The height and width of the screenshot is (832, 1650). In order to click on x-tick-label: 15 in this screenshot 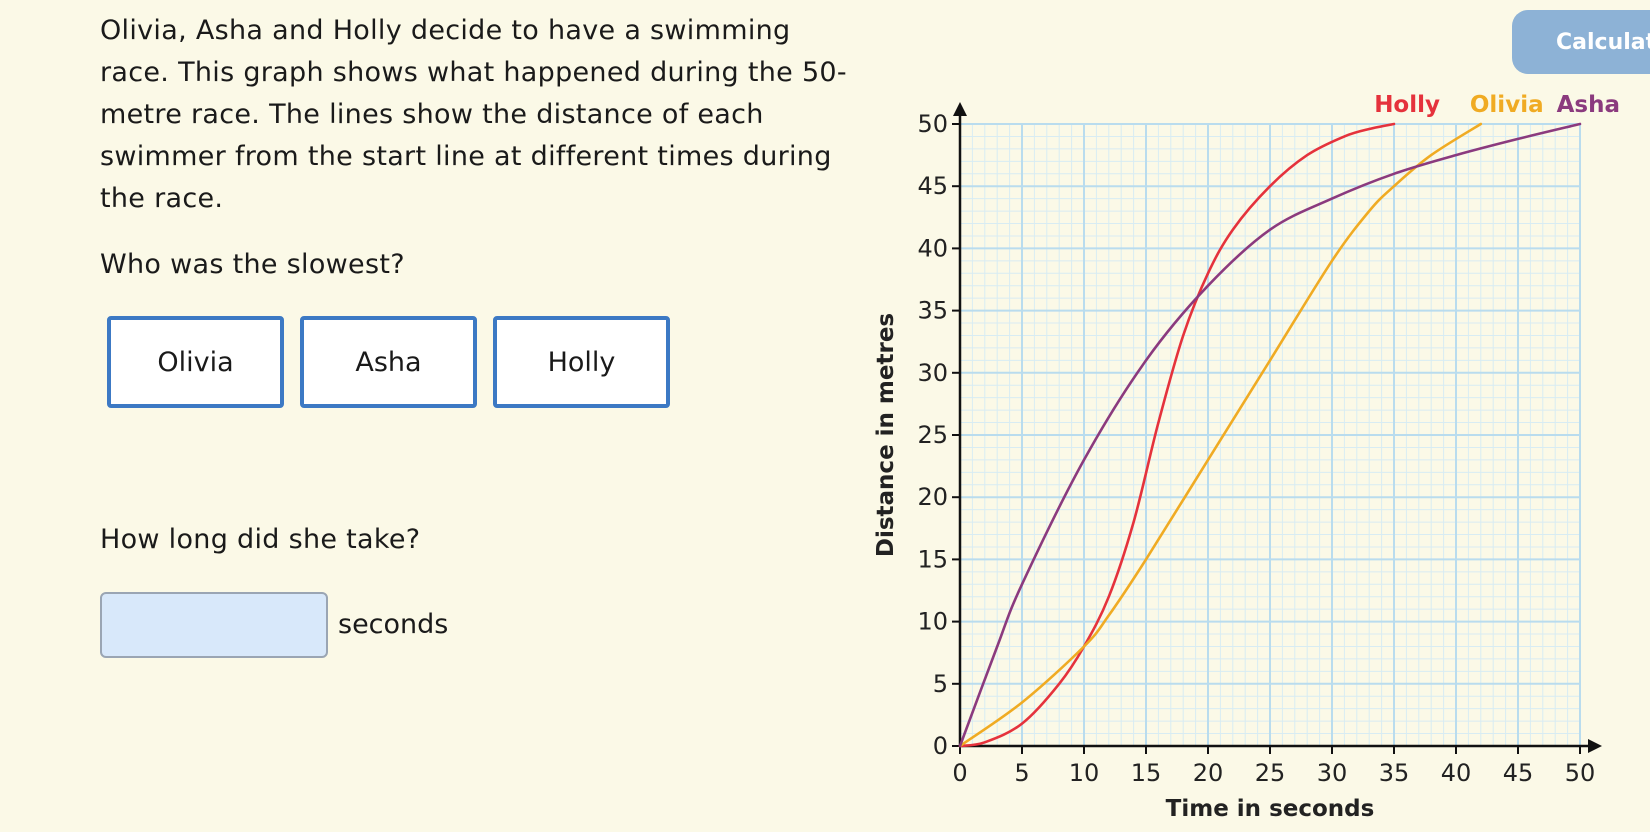, I will do `click(1146, 773)`.